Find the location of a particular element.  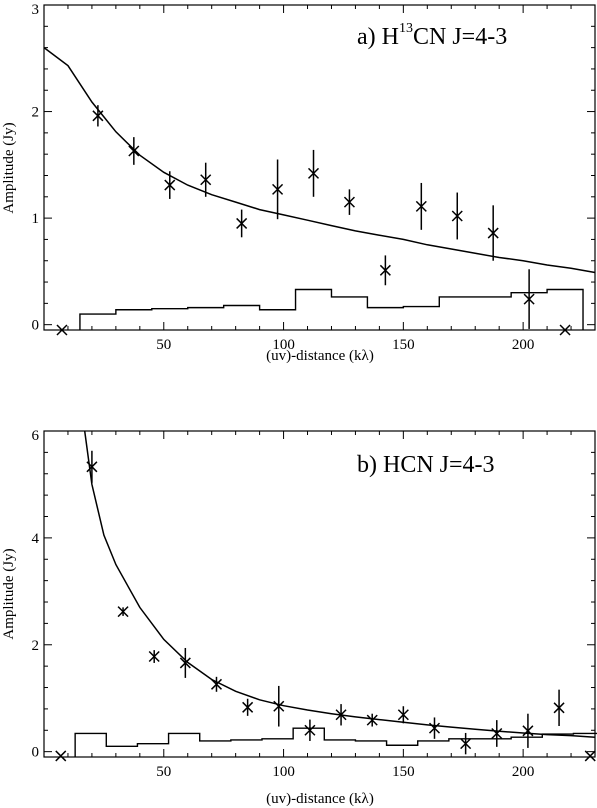

panel-title: b) HCN J=4-3 is located at coordinates (426, 465).